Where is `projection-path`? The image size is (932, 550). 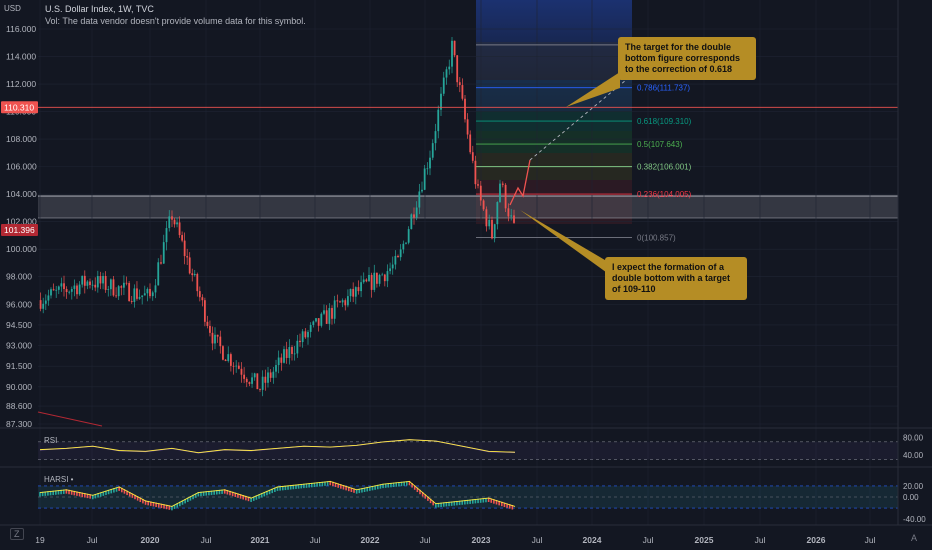
projection-path is located at coordinates (520, 182).